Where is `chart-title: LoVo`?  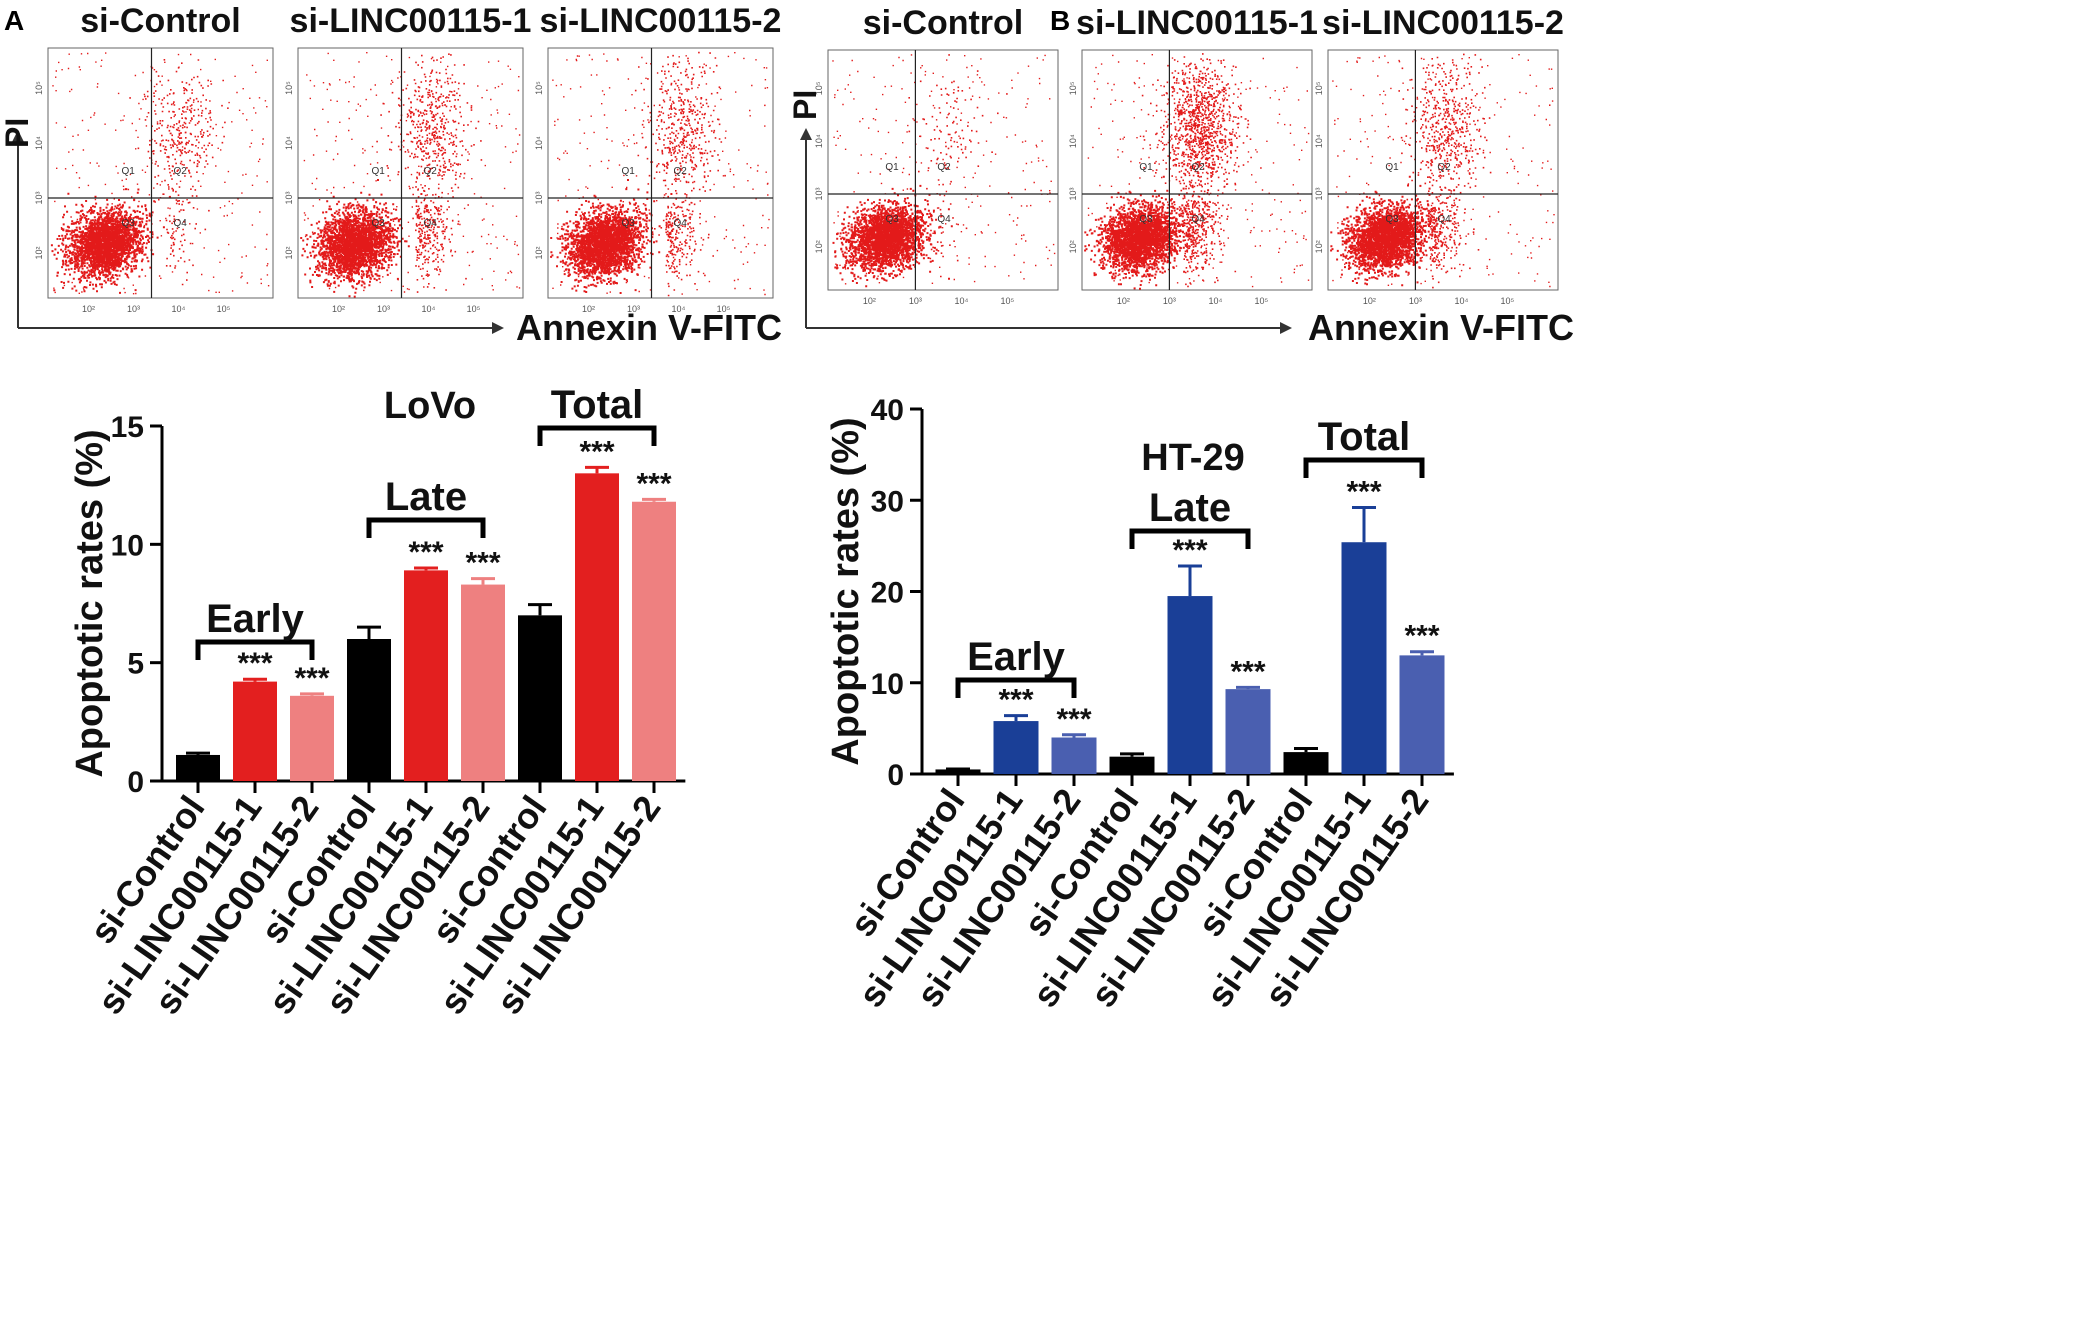
chart-title: LoVo is located at coordinates (430, 406).